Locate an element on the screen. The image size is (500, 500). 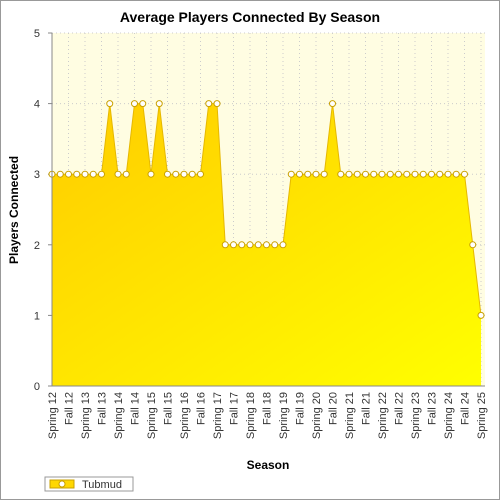
y-axis-label: Players Connected is located at coordinates (14, 210).